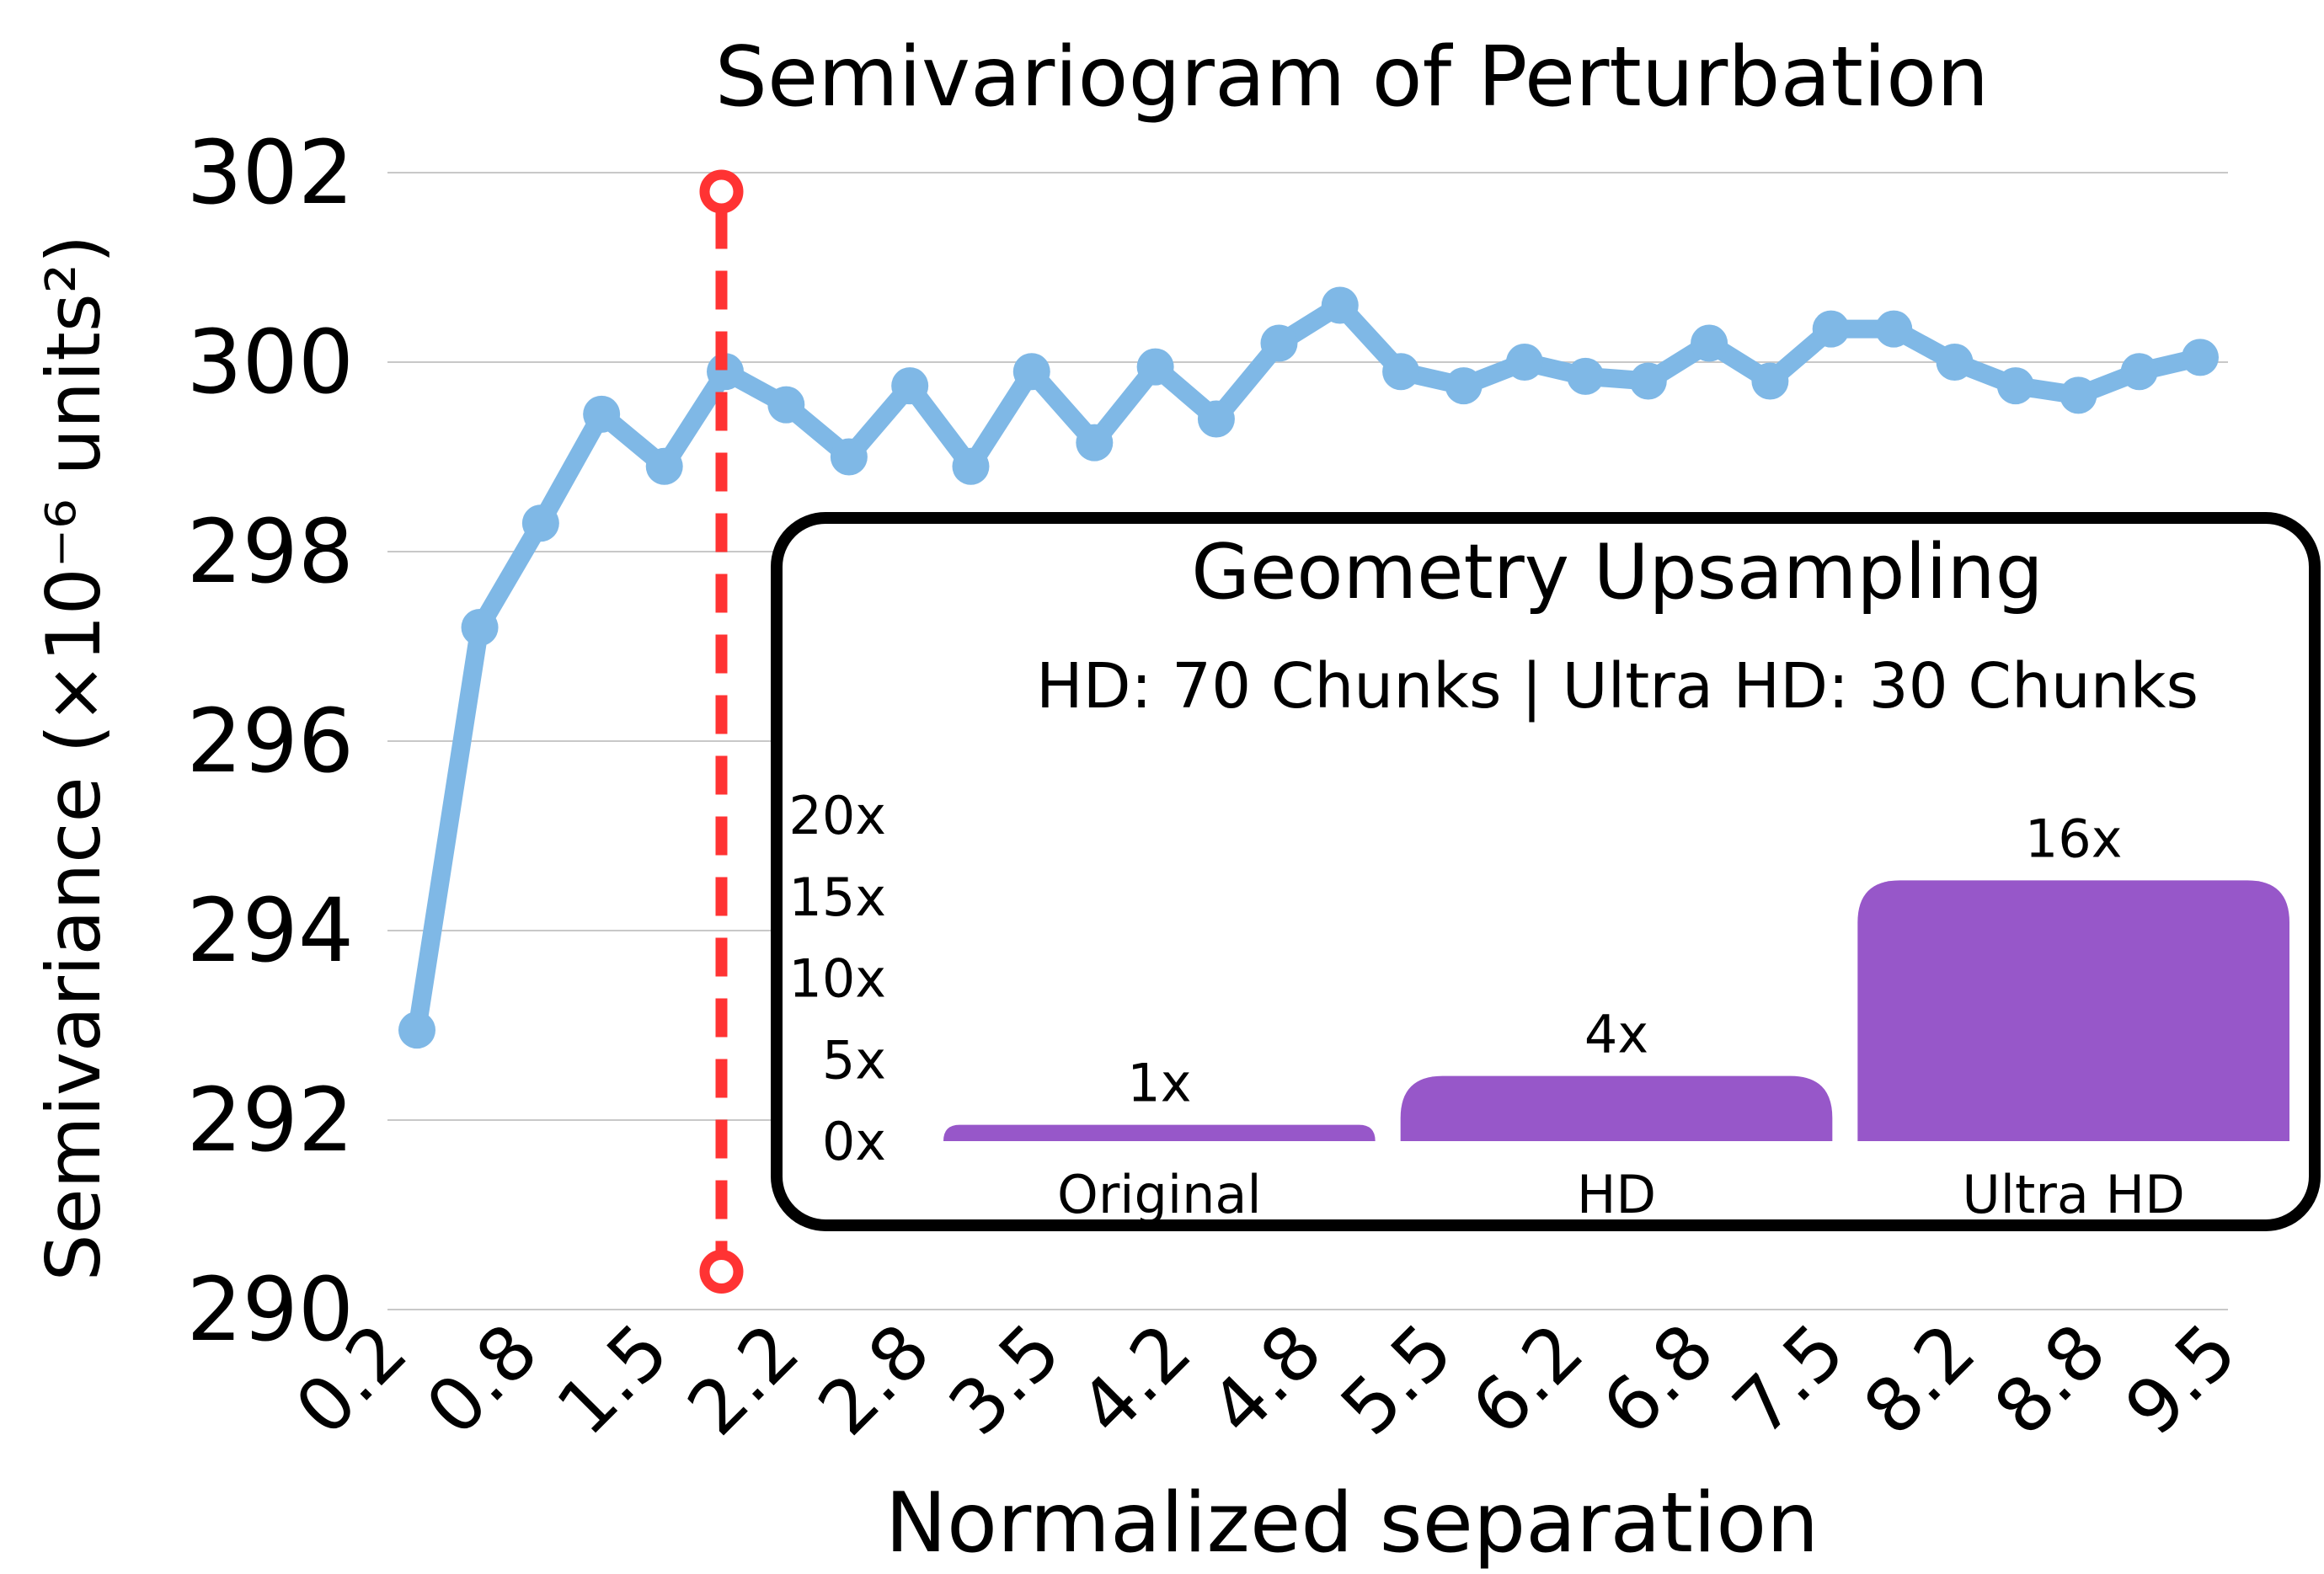  Describe the element at coordinates (721, 1272) in the screenshot. I see `reference-bottom-marker` at that location.